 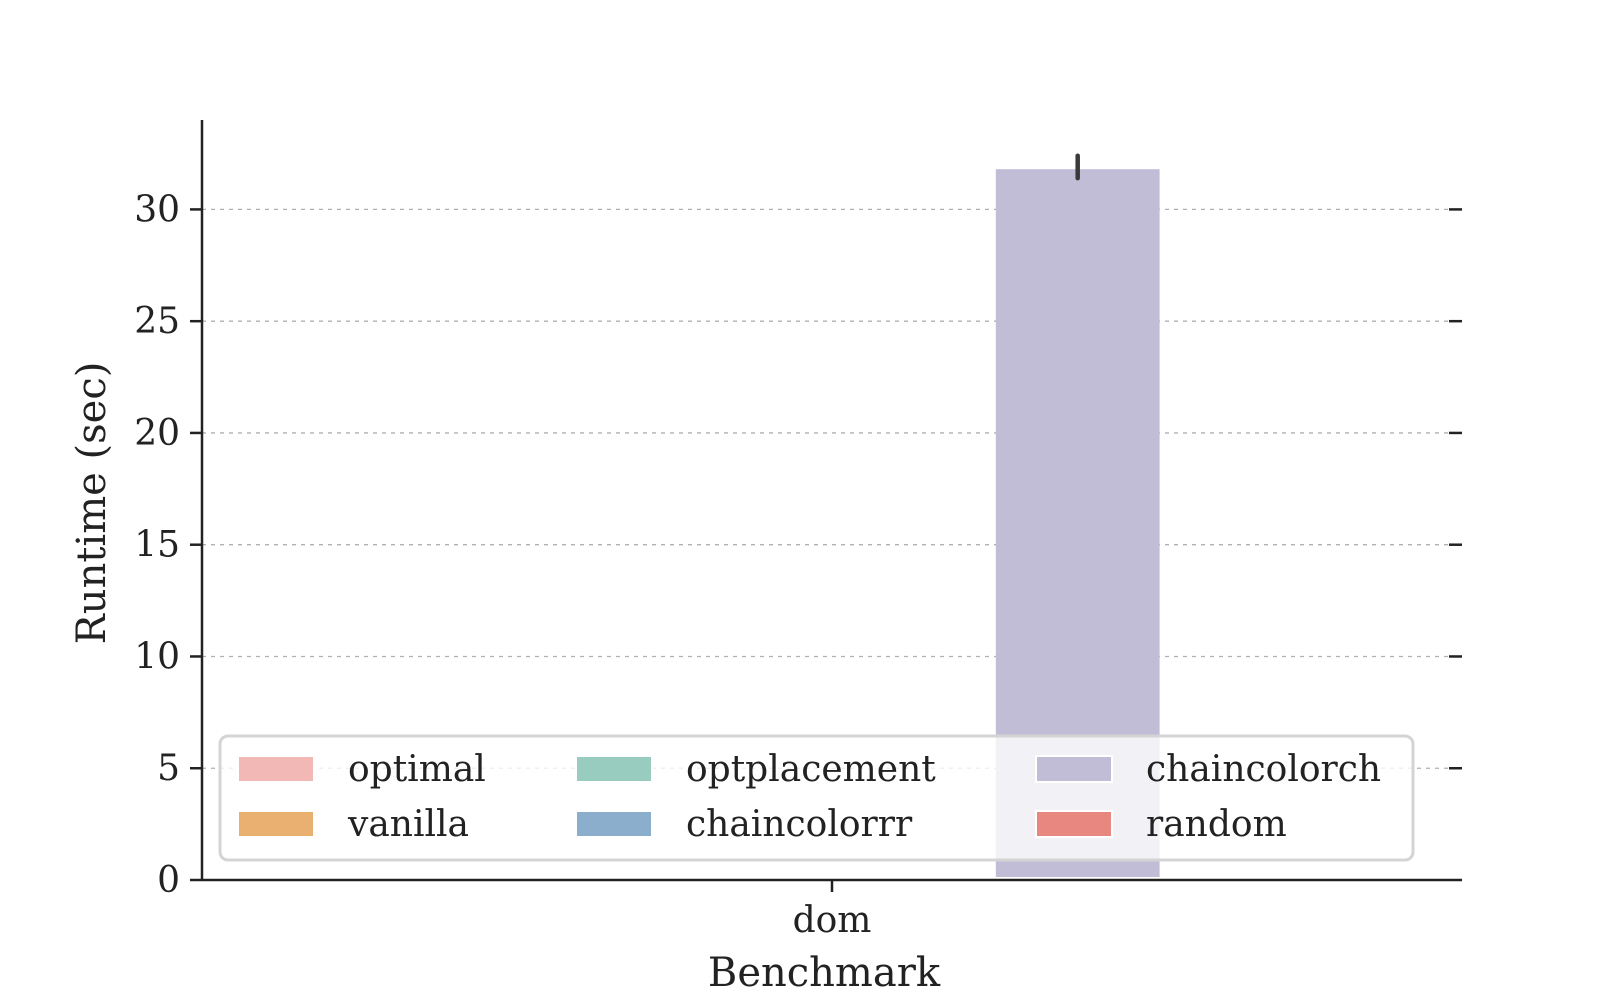 What do you see at coordinates (92, 503) in the screenshot?
I see `y-axis-title: Runtime (sec)` at bounding box center [92, 503].